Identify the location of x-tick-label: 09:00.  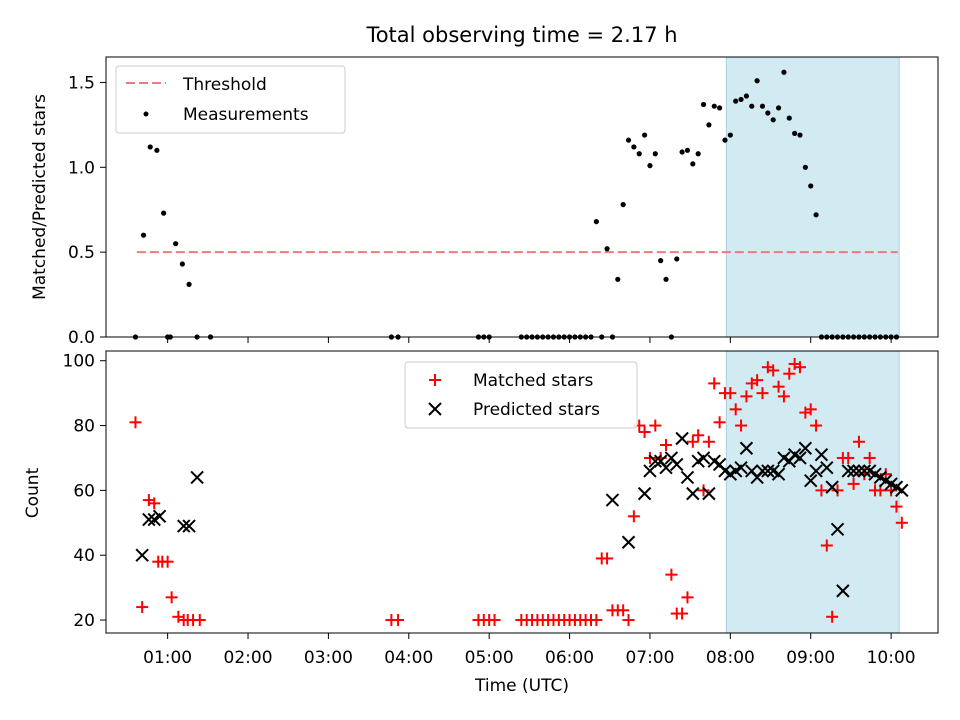
(810, 658).